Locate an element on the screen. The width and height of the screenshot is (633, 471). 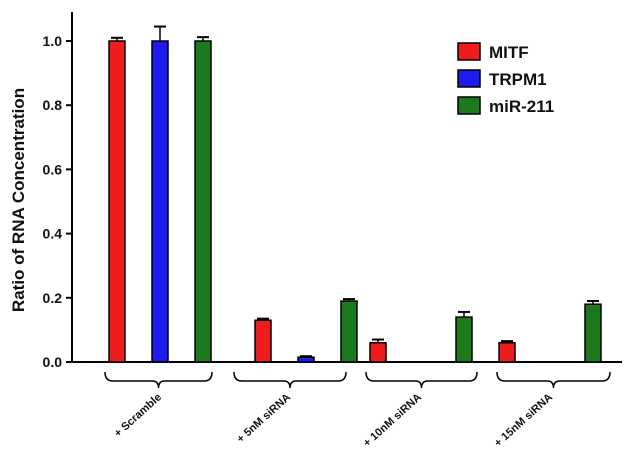
y-tick-label: 1.0 is located at coordinates (53, 41).